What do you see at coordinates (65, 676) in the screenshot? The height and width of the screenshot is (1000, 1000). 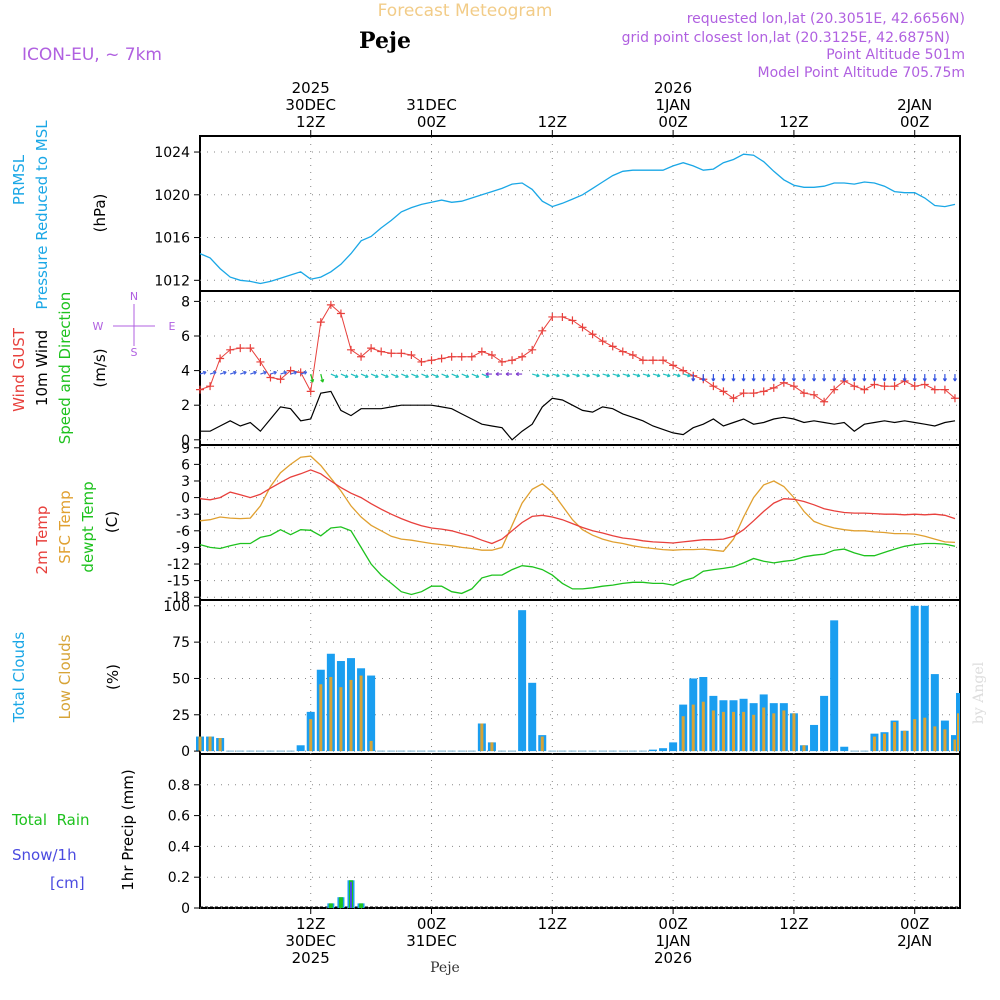 I see `low-clouds-label: Low Clouds` at bounding box center [65, 676].